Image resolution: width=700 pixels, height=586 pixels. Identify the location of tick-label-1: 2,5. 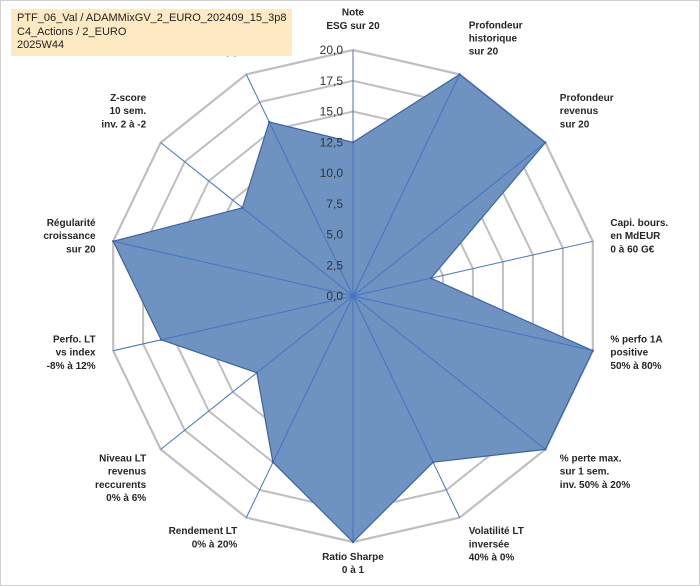
(334, 265).